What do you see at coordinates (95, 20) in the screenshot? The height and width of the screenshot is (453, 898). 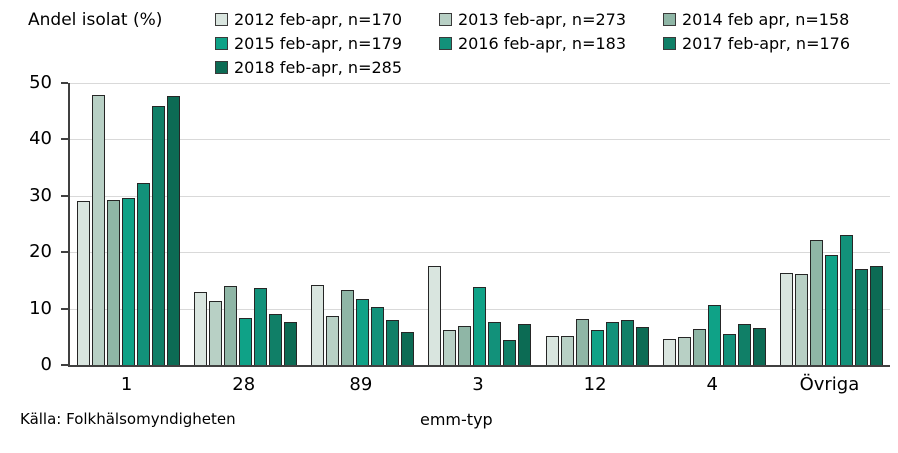 I see `chart-title: Andel isolat (%)` at bounding box center [95, 20].